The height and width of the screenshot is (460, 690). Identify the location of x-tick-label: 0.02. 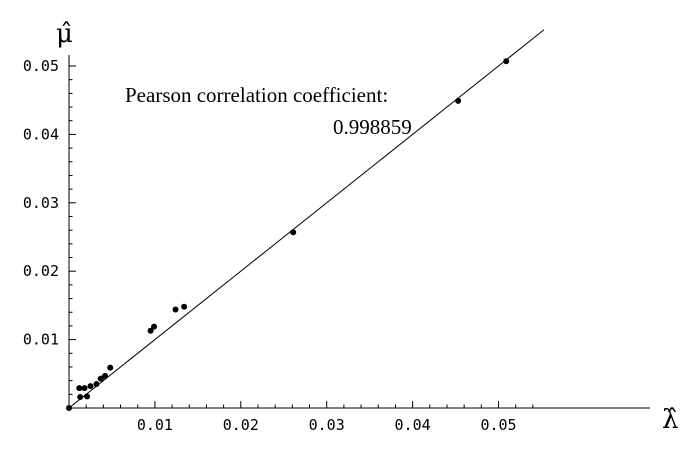
(241, 425).